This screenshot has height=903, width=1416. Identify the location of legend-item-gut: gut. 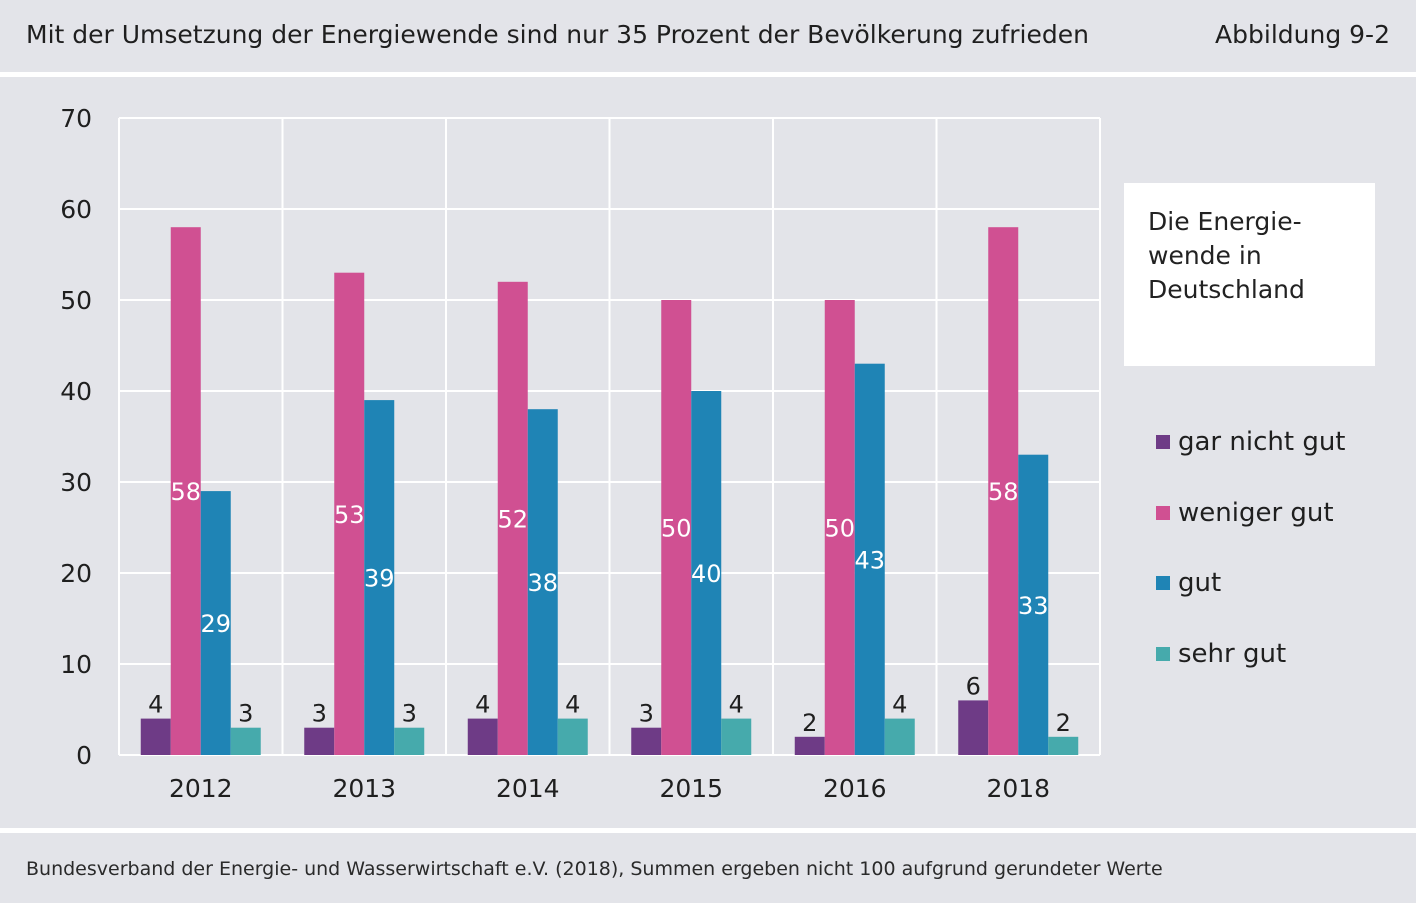
(1188, 583).